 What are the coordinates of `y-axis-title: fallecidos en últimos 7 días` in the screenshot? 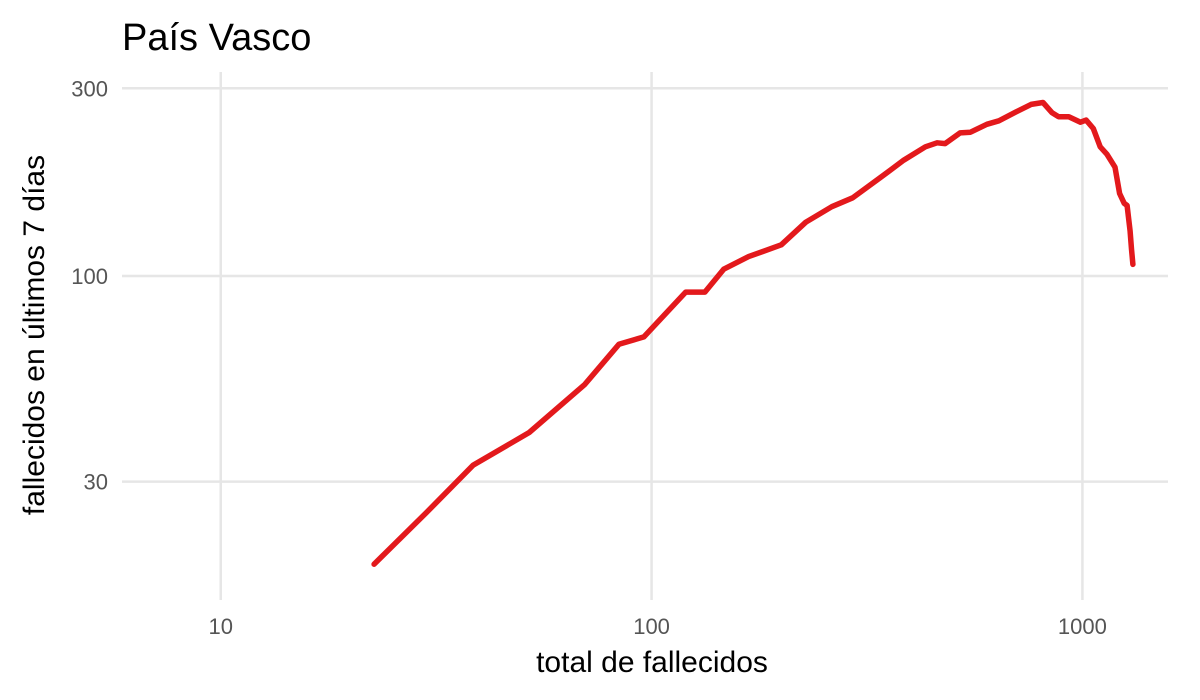 It's located at (34, 335).